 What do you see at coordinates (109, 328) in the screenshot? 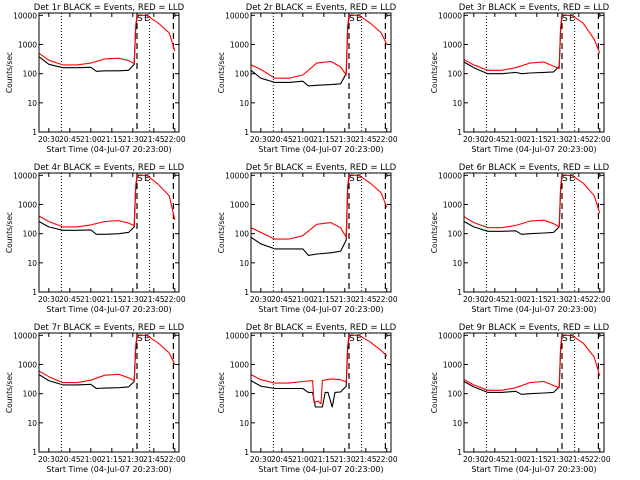
I see `panel-title: Det 7r BLACK = Events, RED = LLD` at bounding box center [109, 328].